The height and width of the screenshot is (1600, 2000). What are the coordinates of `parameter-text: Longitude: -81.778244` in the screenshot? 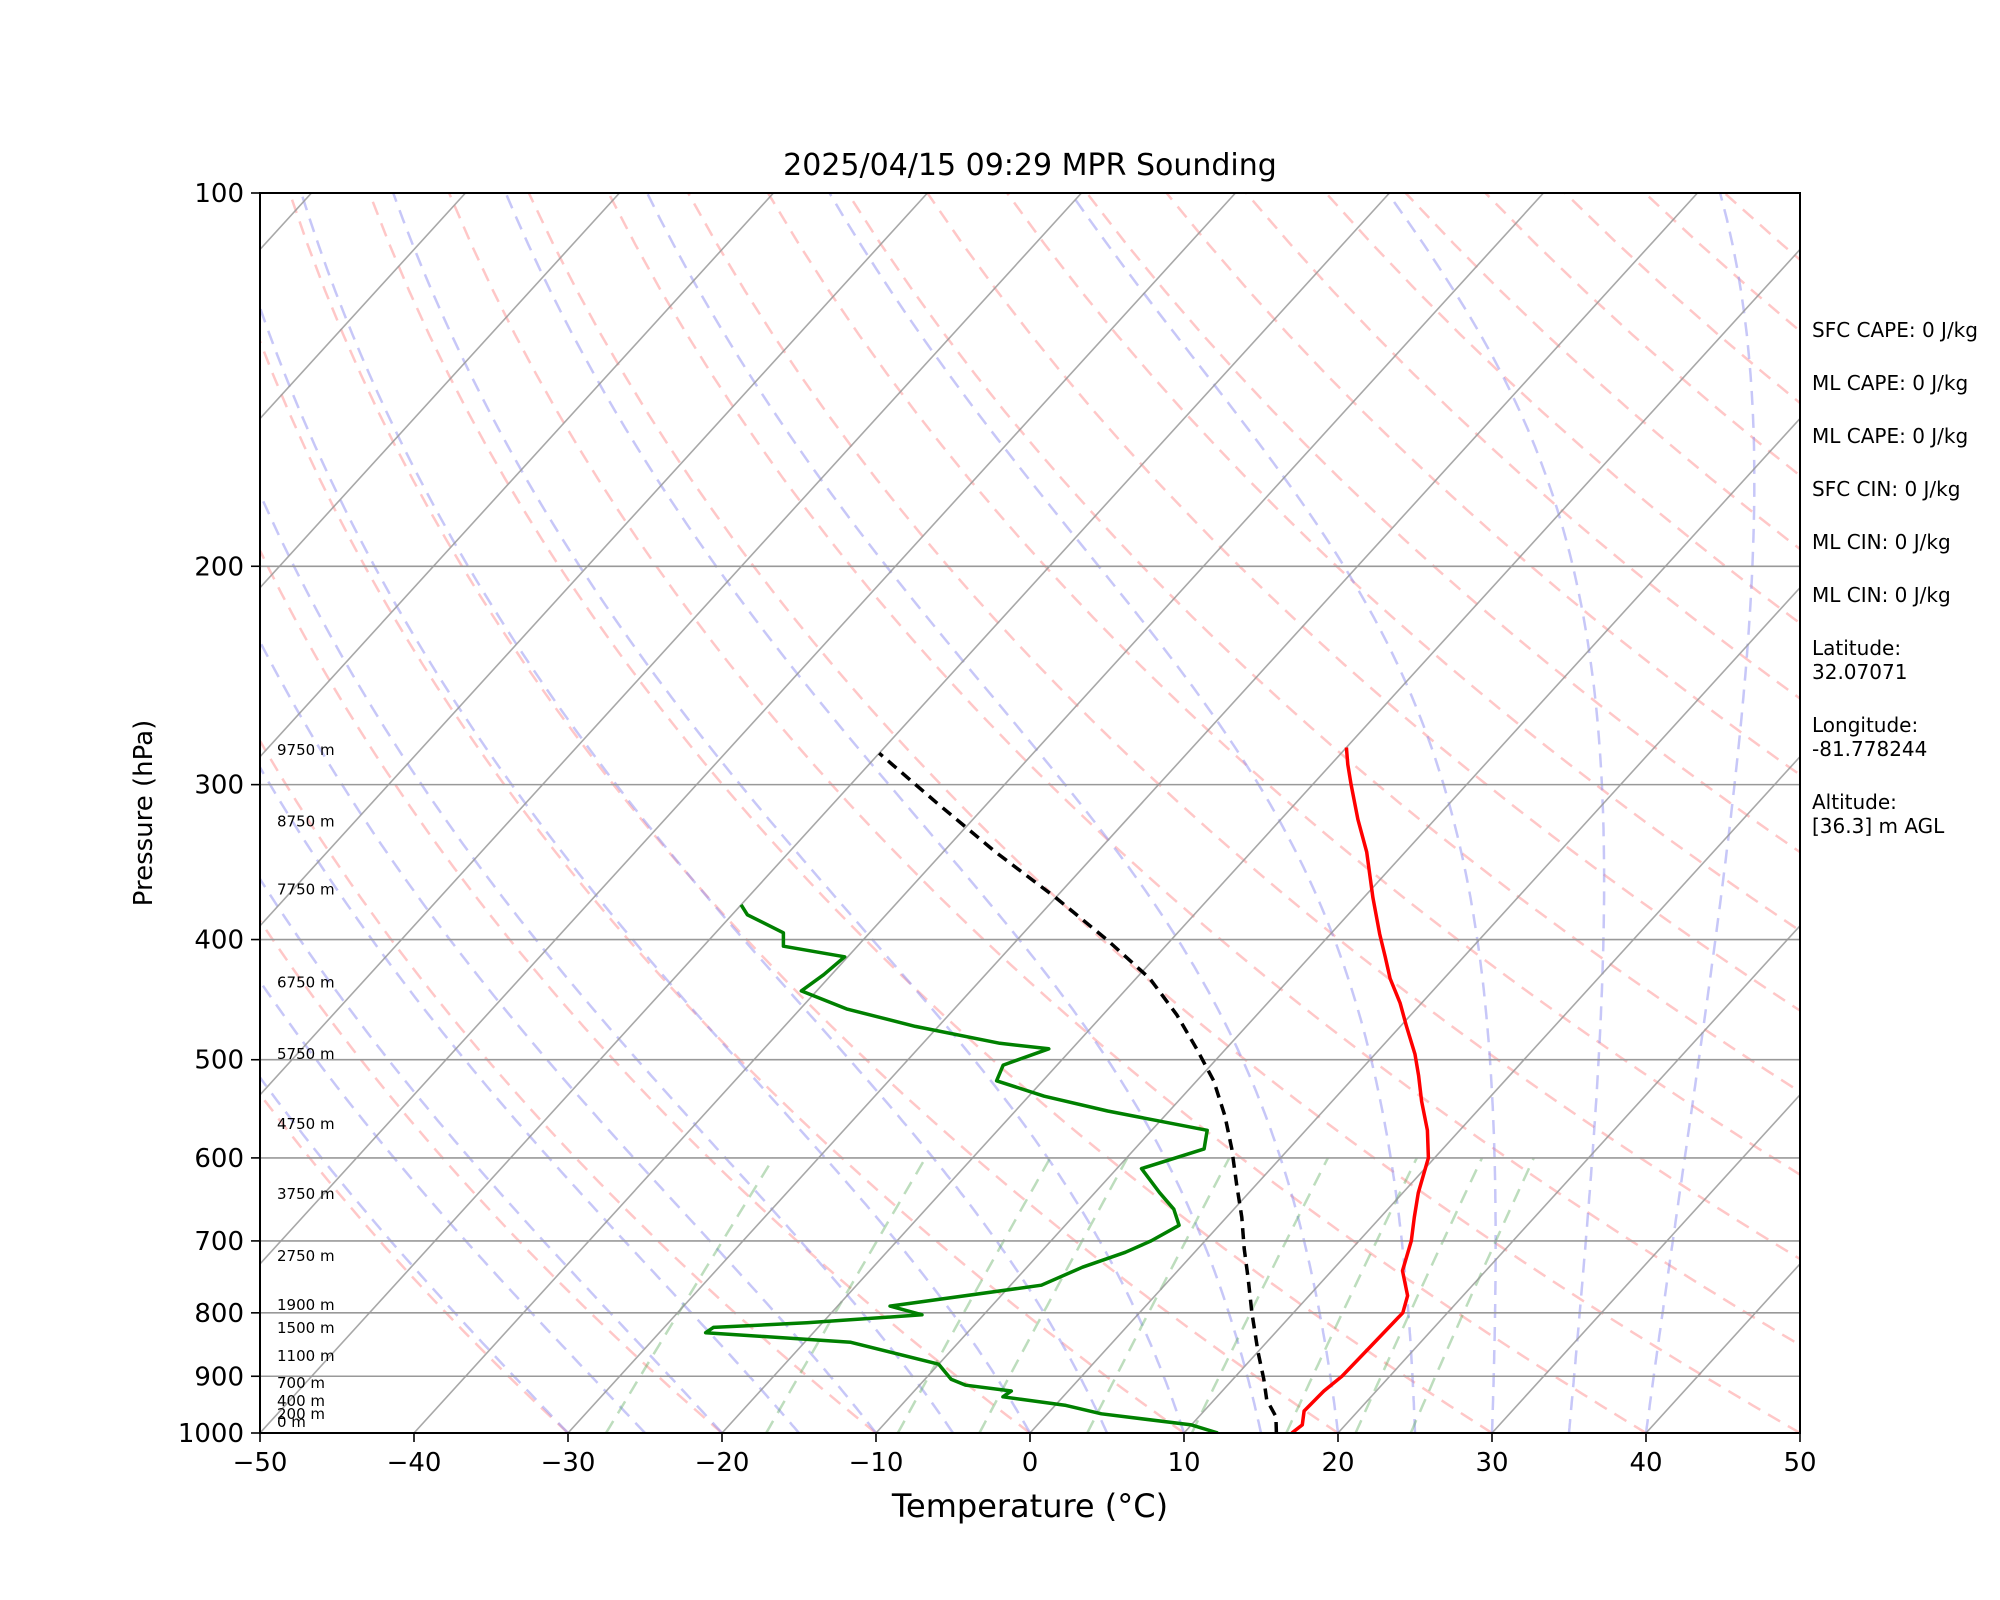 It's located at (1870, 737).